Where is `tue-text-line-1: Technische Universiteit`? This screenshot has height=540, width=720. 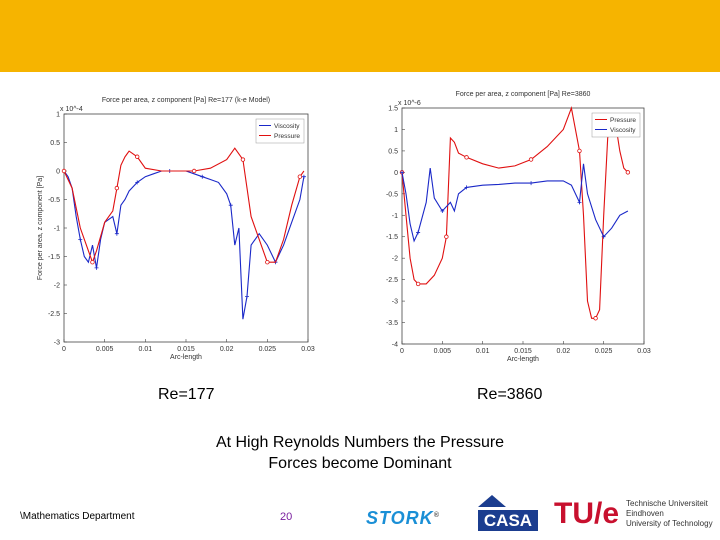 tue-text-line-1: Technische Universiteit is located at coordinates (667, 503).